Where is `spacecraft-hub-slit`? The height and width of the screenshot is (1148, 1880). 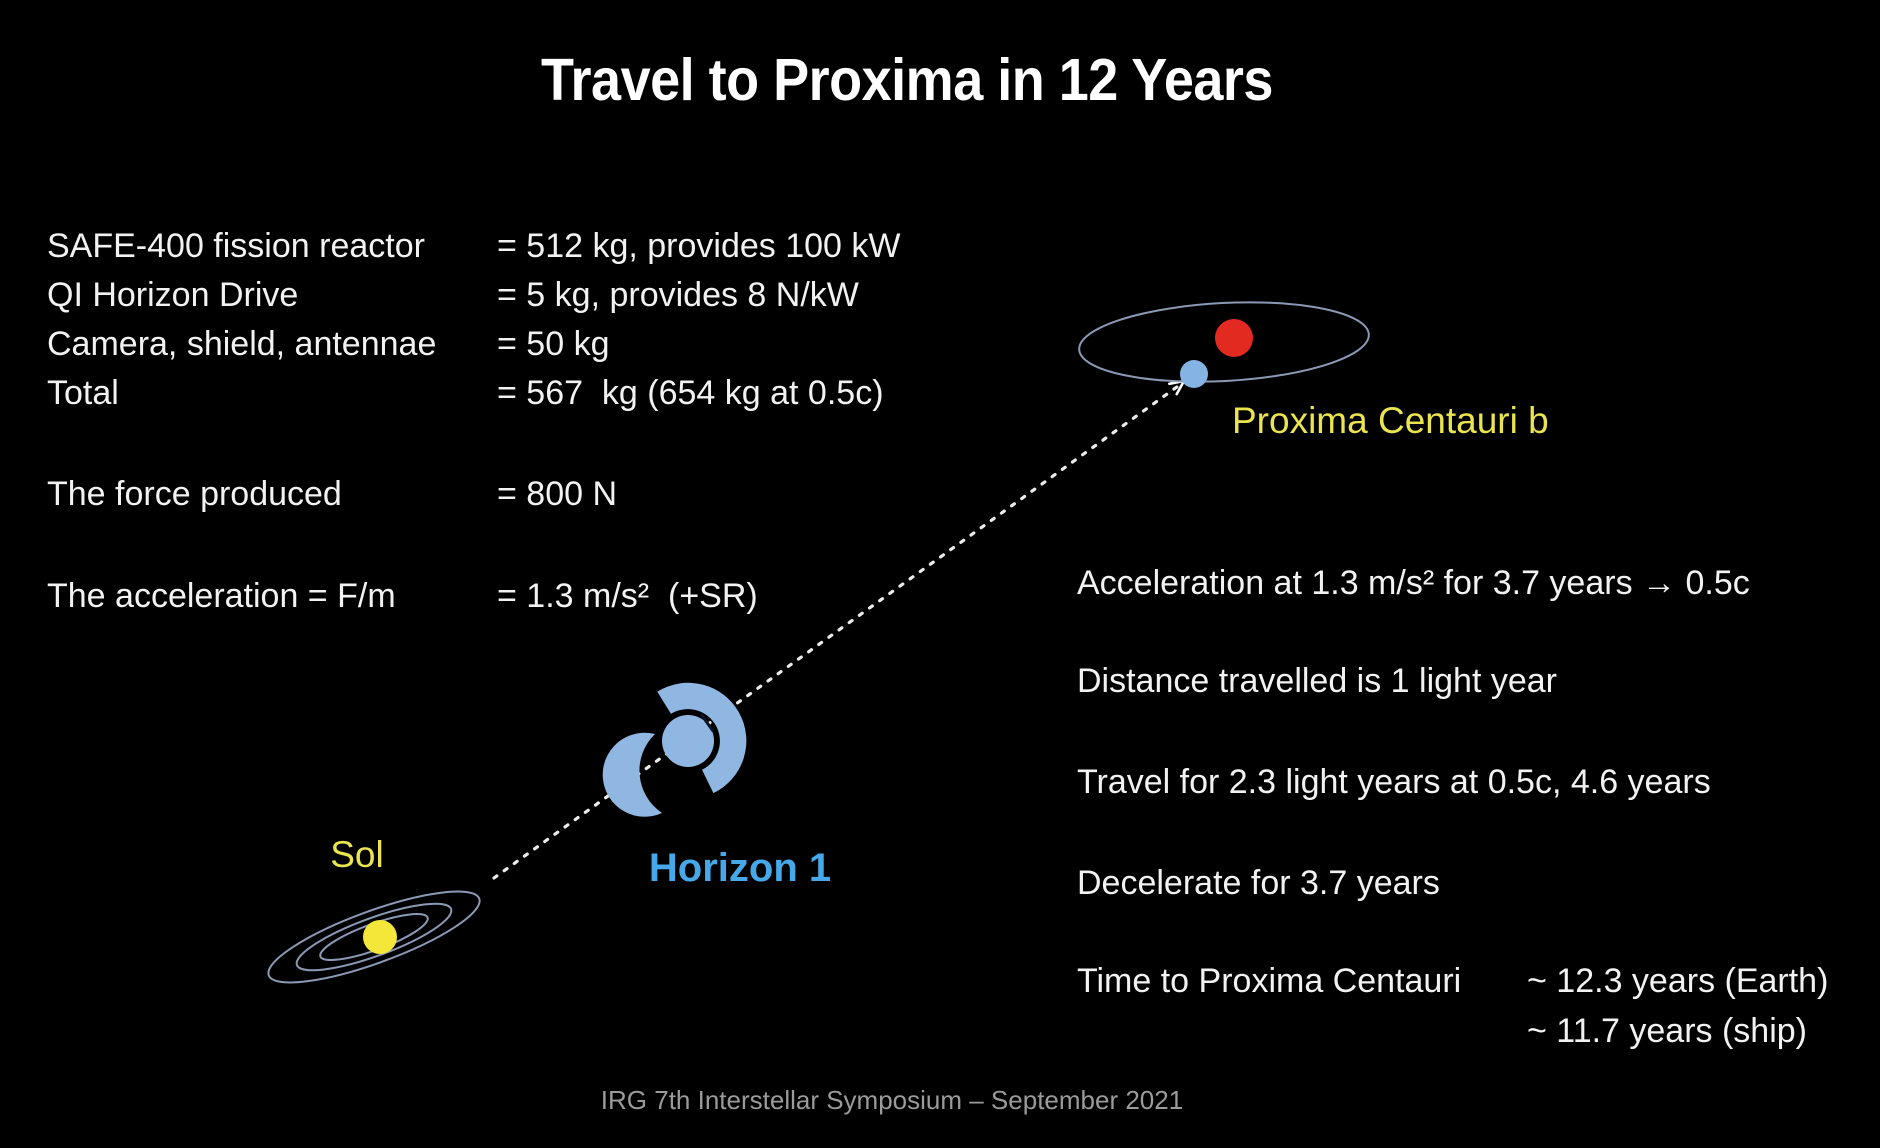 spacecraft-hub-slit is located at coordinates (707, 722).